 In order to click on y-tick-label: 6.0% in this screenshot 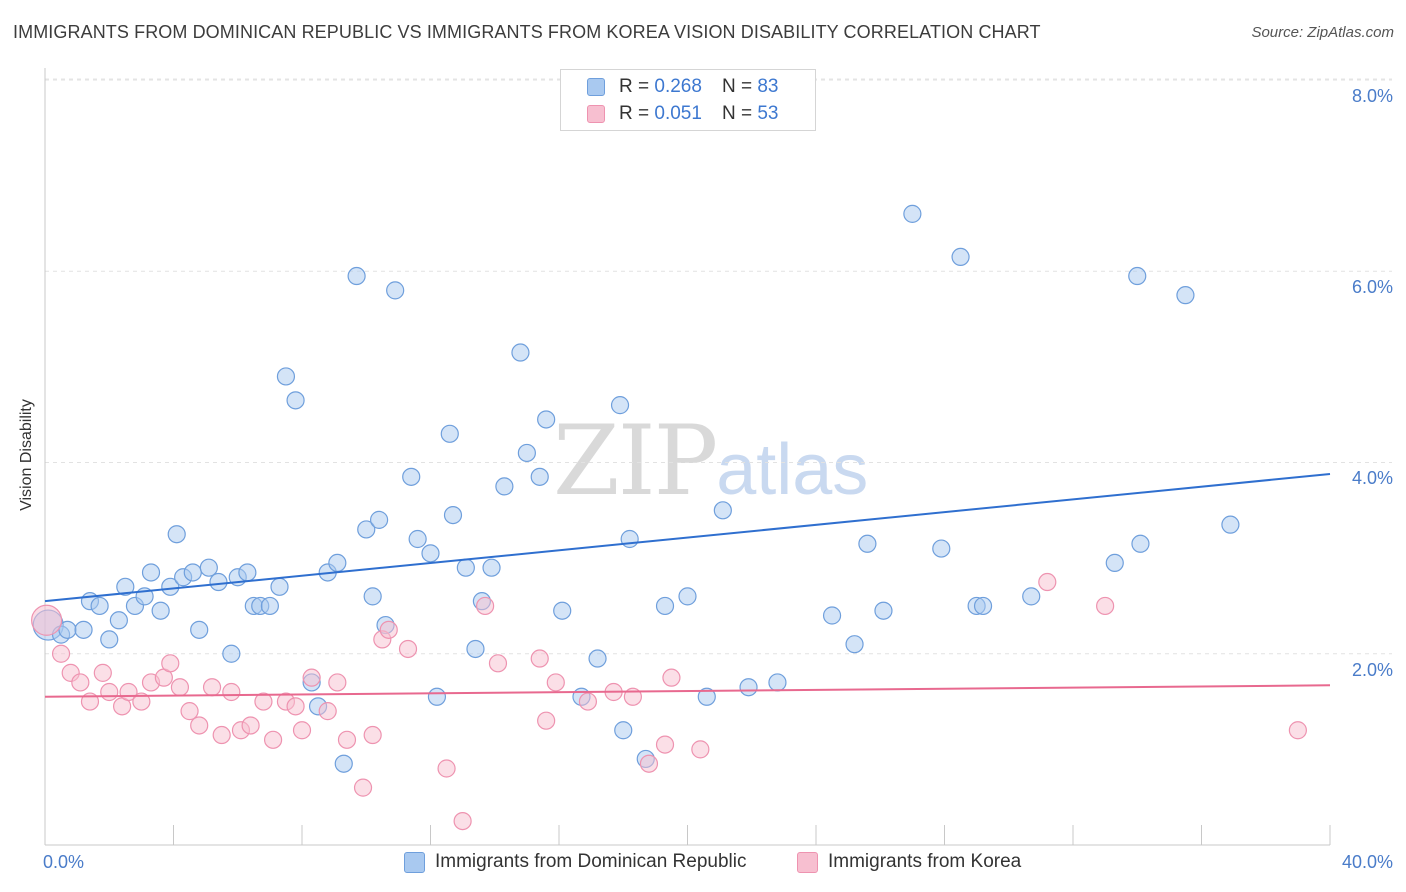, I will do `click(1372, 287)`.